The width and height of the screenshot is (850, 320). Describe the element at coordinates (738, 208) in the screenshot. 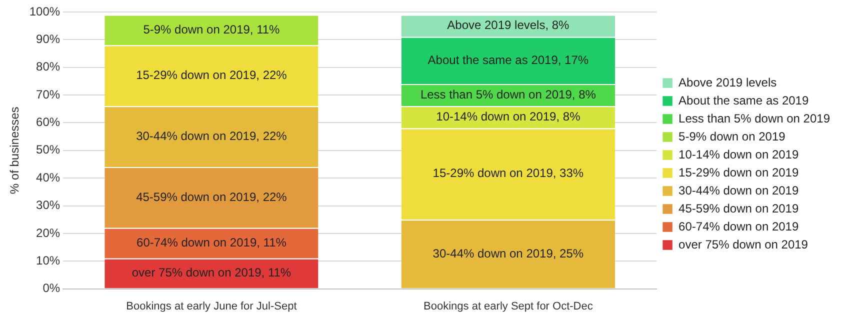

I see `legend-label: 45-59% down on 2019` at that location.